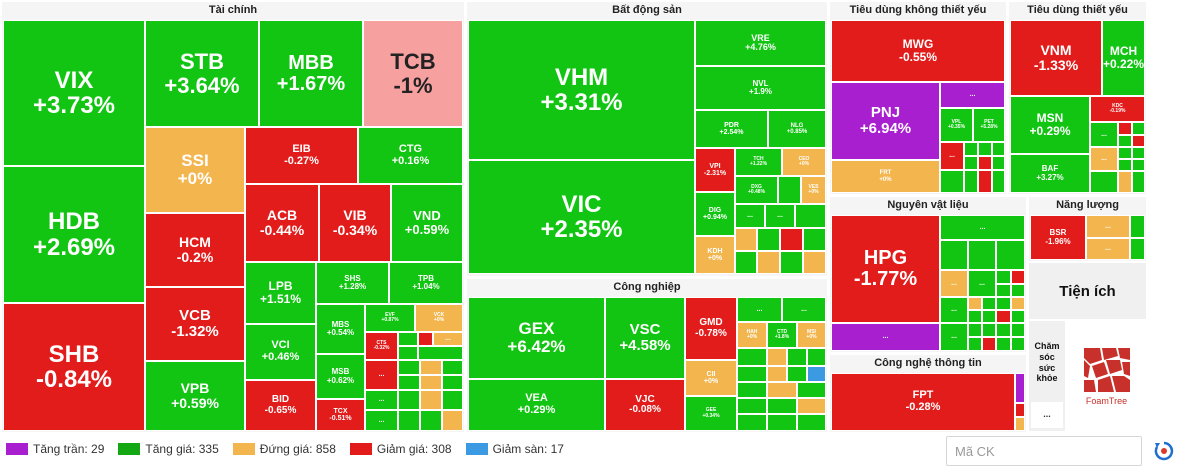 This screenshot has height=474, width=1200. I want to click on stock-tile-fpt: FPT -0.28%, so click(923, 402).